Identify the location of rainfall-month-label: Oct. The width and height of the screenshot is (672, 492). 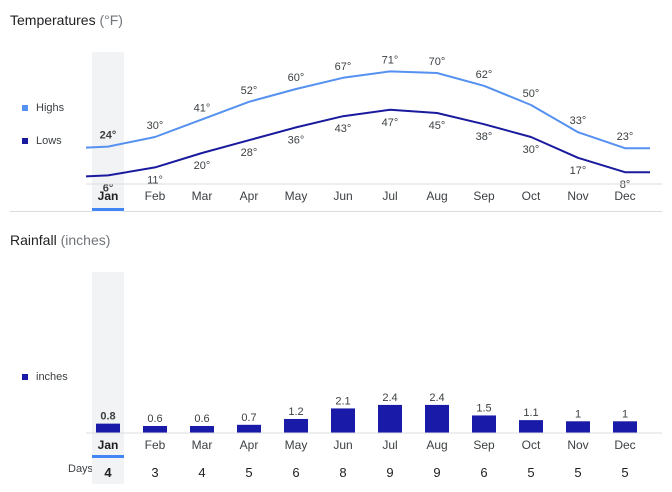
(531, 445).